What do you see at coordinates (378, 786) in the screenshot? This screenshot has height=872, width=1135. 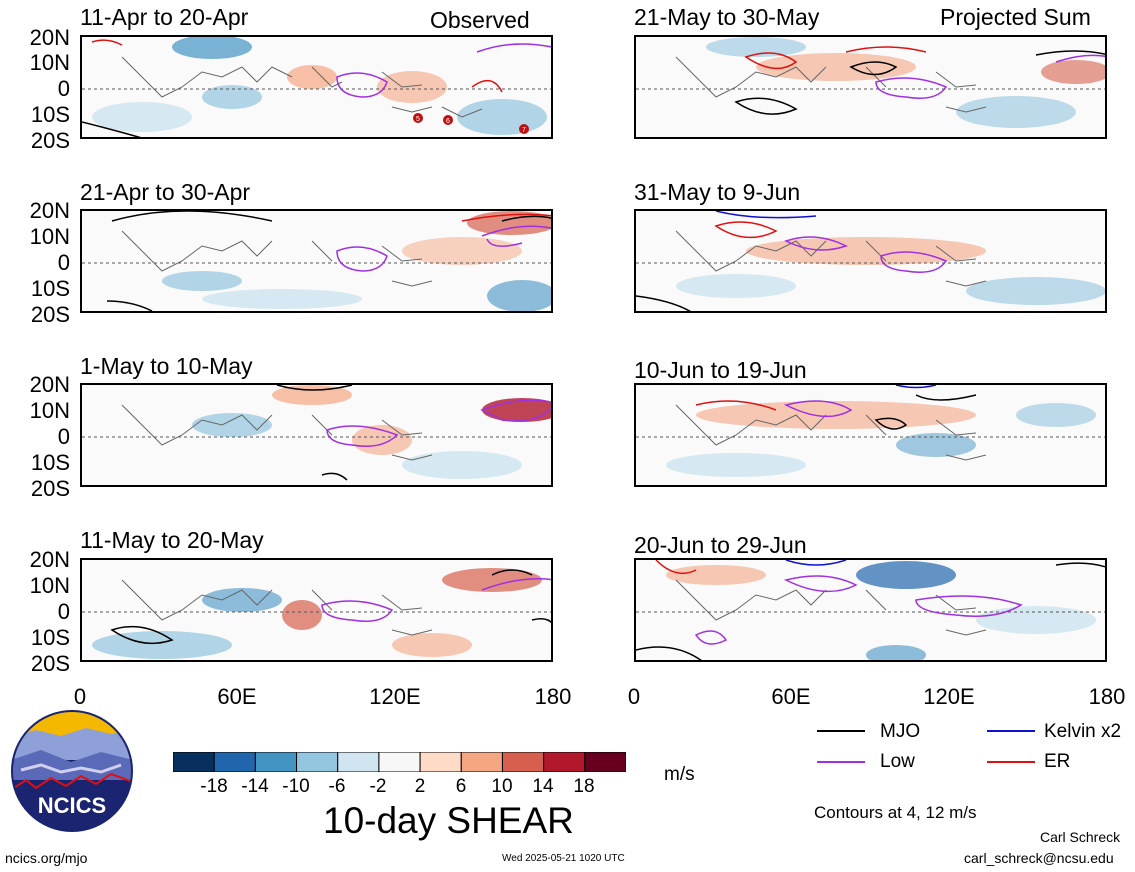 I see `colorbar-tick: -2` at bounding box center [378, 786].